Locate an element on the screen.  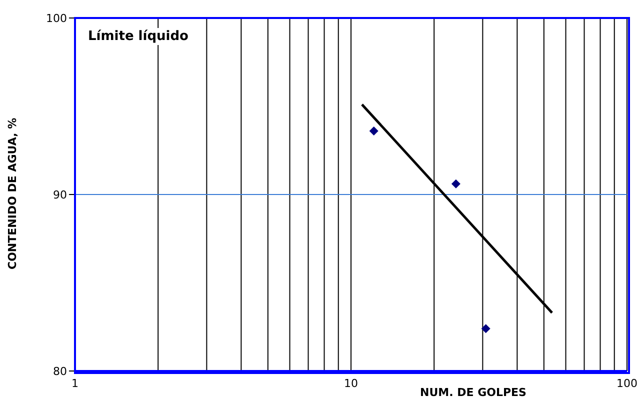
x-tick-label: 100 is located at coordinates (627, 383).